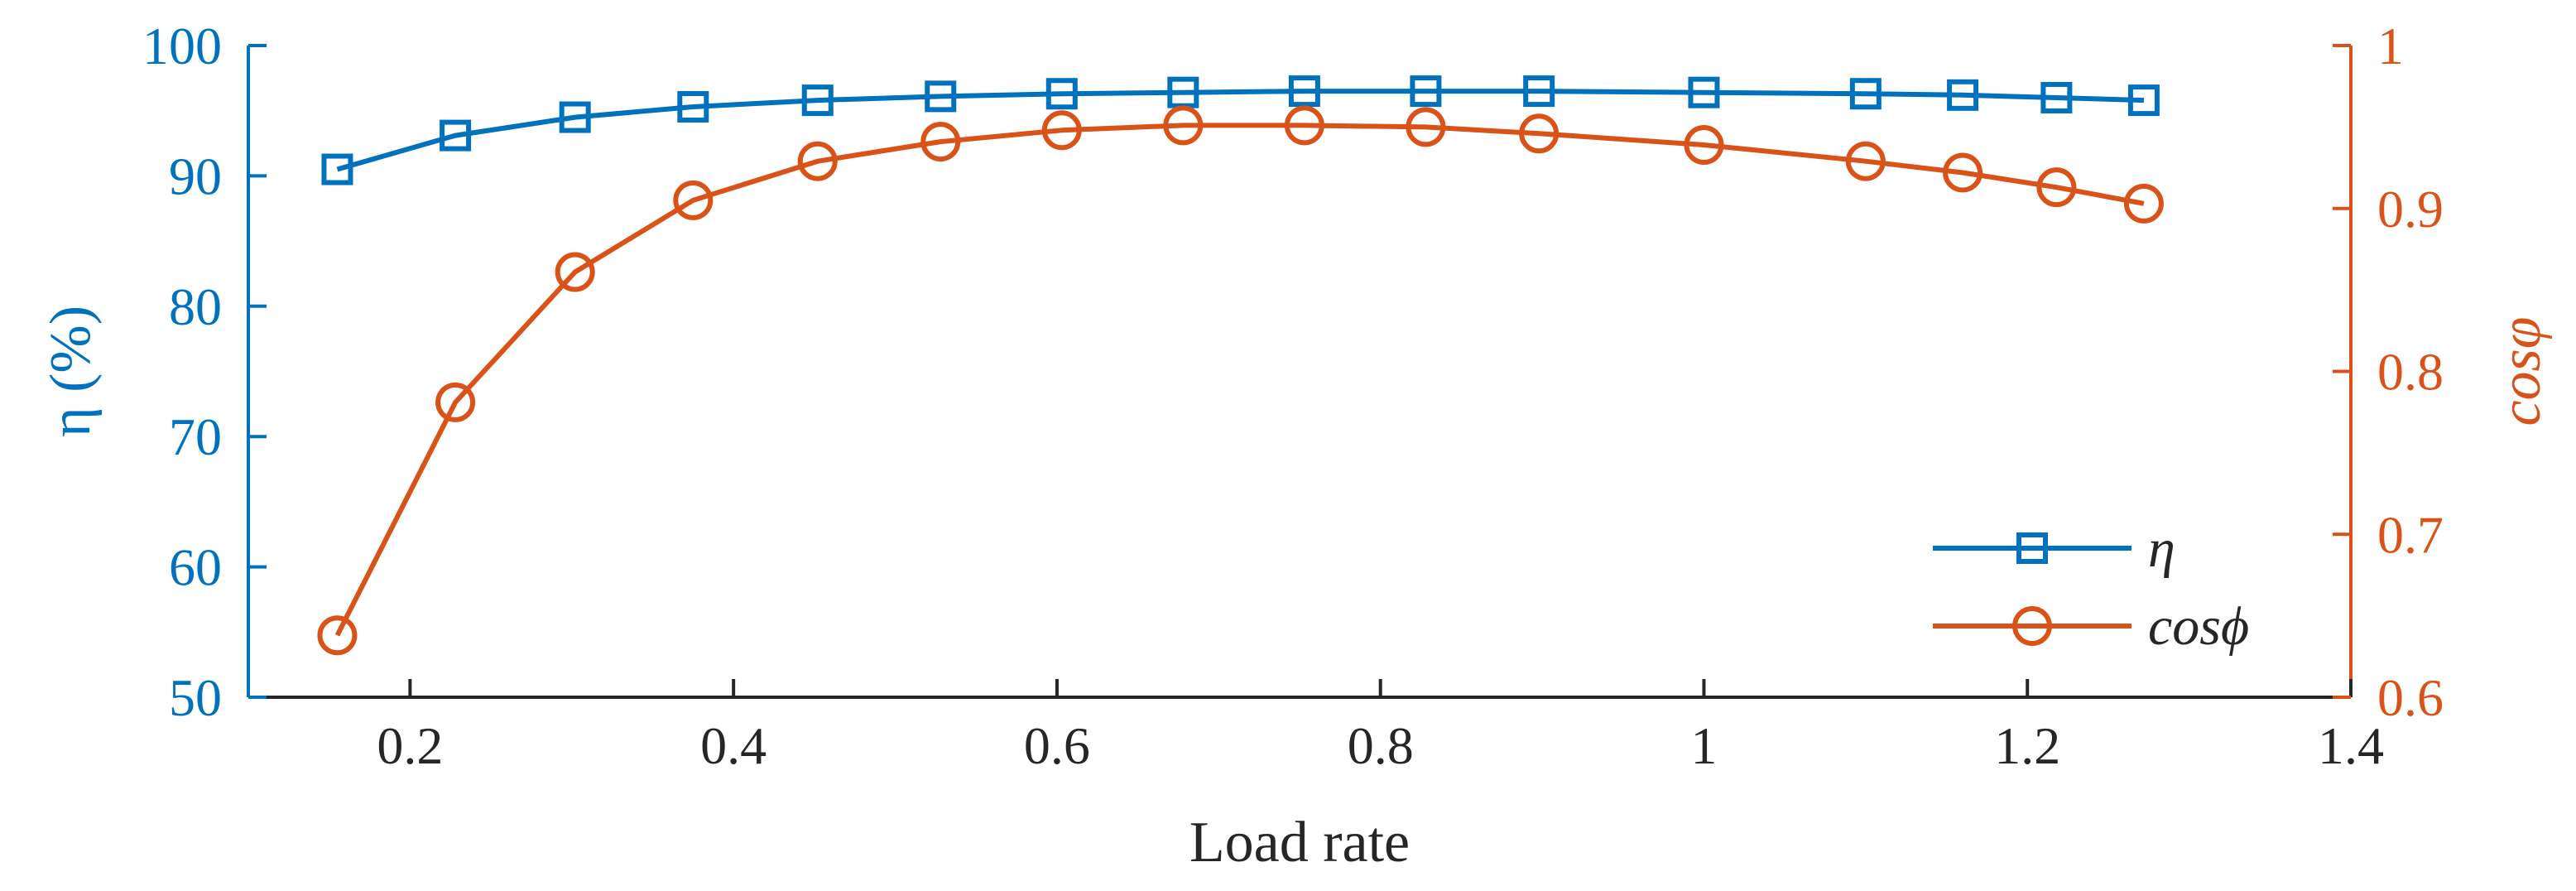 The width and height of the screenshot is (2576, 891). I want to click on legend-cos-label: cosϕ, so click(2198, 626).